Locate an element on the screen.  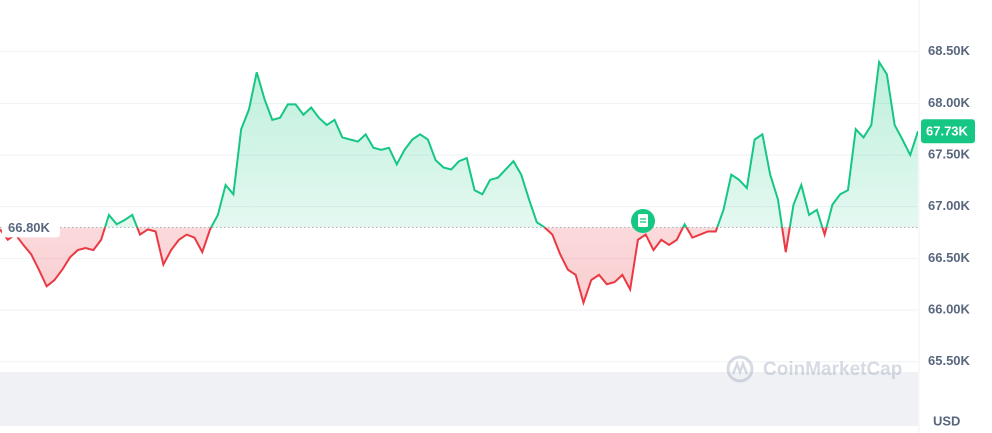
y-tick-label: 66.00K is located at coordinates (949, 308).